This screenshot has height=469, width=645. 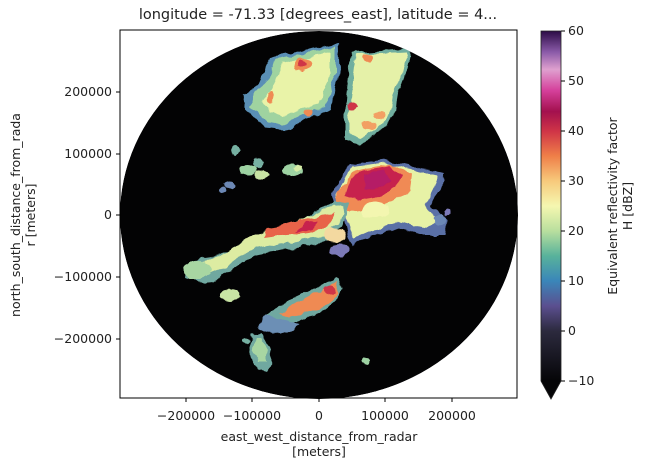 I want to click on x-tick-label: −200000, so click(x=186, y=415).